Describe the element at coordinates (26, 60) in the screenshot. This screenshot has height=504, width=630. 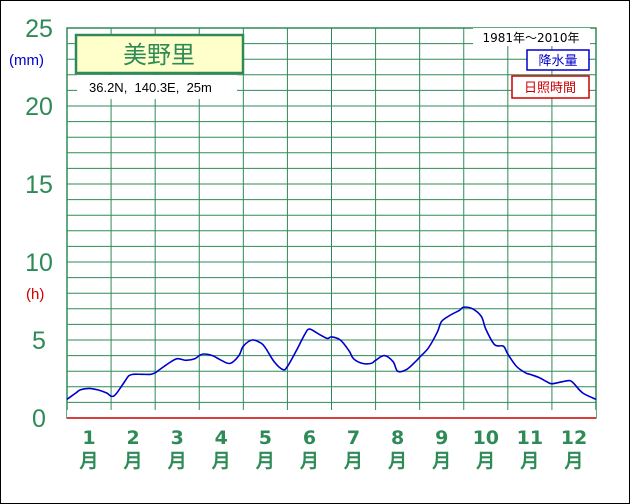
I see `unit-label-mm: (mm)` at that location.